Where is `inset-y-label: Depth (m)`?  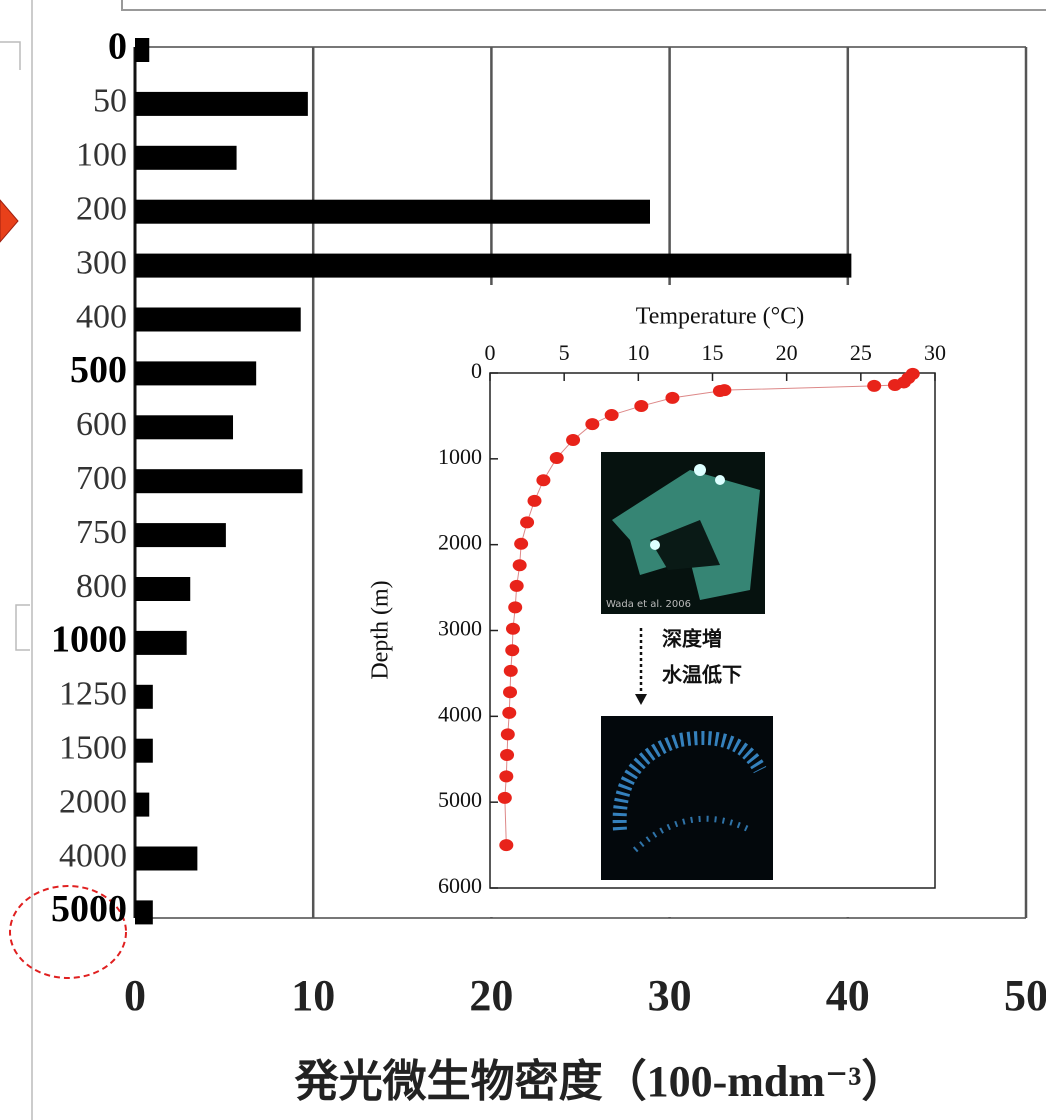 inset-y-label: Depth (m) is located at coordinates (381, 629).